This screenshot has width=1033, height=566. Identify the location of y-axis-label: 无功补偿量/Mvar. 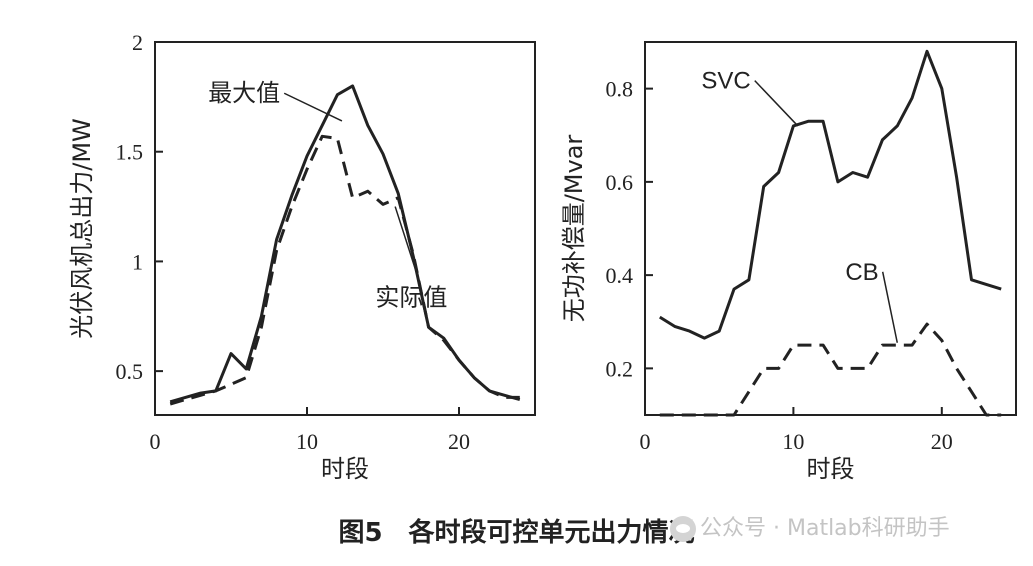
(574, 229).